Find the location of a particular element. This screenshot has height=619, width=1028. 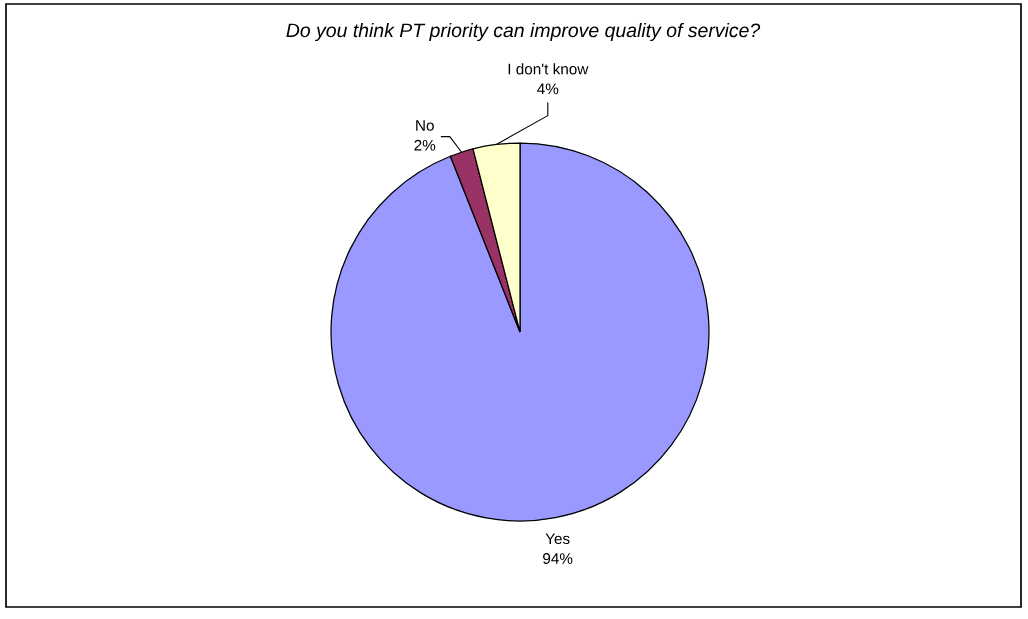

slice-label: No is located at coordinates (425, 125).